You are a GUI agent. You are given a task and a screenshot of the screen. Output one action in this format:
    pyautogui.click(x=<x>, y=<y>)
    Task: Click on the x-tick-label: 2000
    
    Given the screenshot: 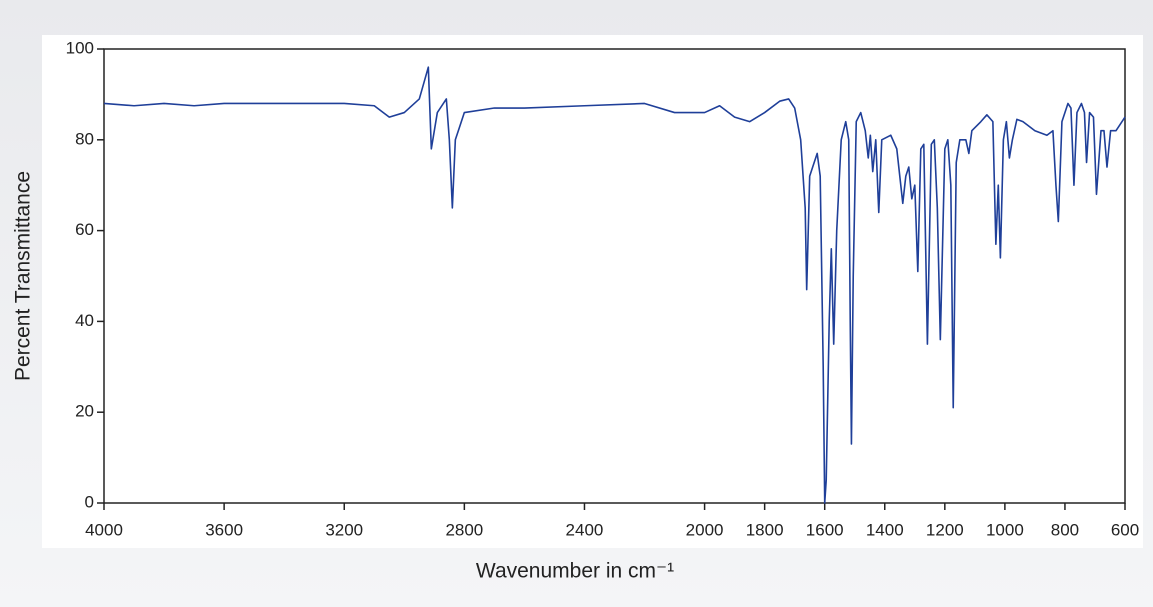 What is the action you would take?
    pyautogui.click(x=705, y=529)
    